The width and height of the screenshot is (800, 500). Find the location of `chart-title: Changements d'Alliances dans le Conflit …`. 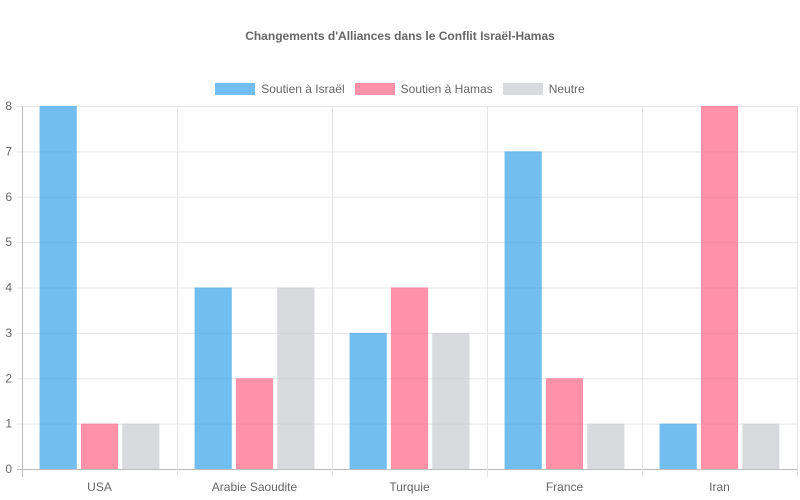

chart-title: Changements d'Alliances dans le Conflit … is located at coordinates (400, 36).